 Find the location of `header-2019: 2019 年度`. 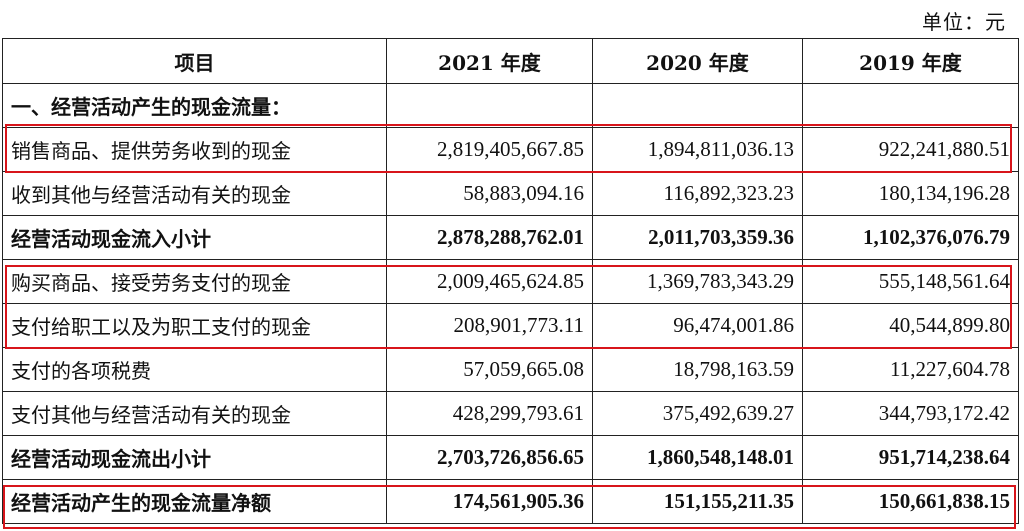

header-2019: 2019 年度 is located at coordinates (910, 61).